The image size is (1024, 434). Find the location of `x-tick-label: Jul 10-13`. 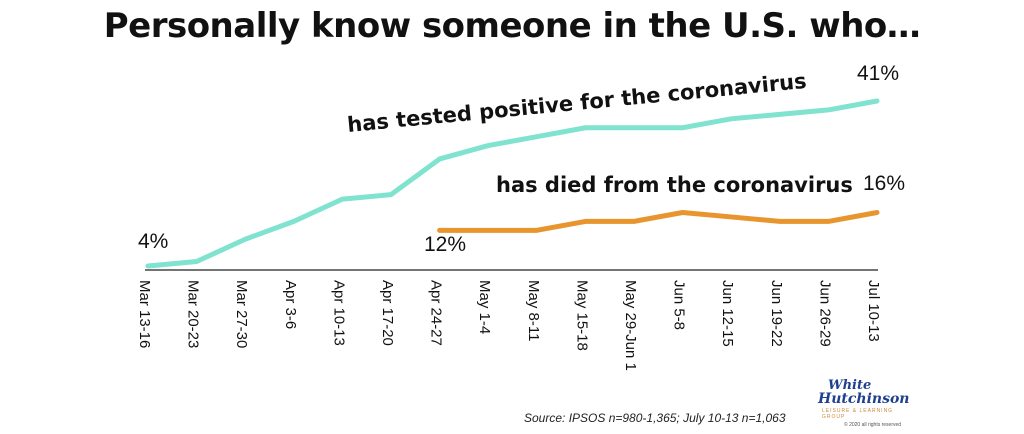

x-tick-label: Jul 10-13 is located at coordinates (873, 311).